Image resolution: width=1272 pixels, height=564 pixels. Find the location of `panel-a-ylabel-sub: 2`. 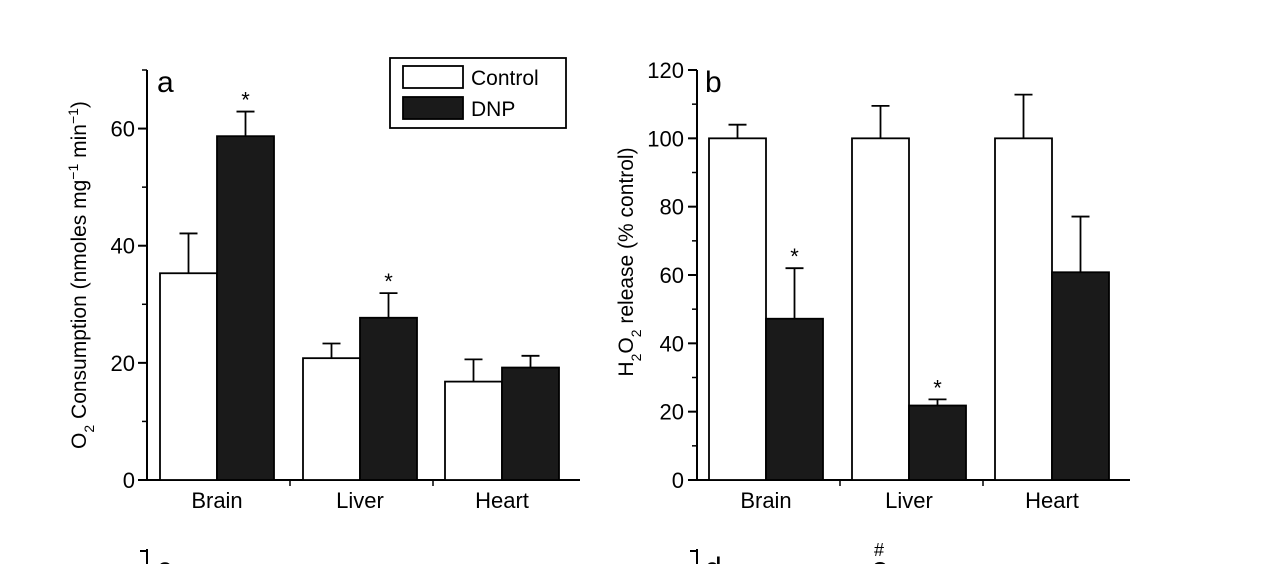

panel-a-ylabel-sub: 2 is located at coordinates (89, 429).